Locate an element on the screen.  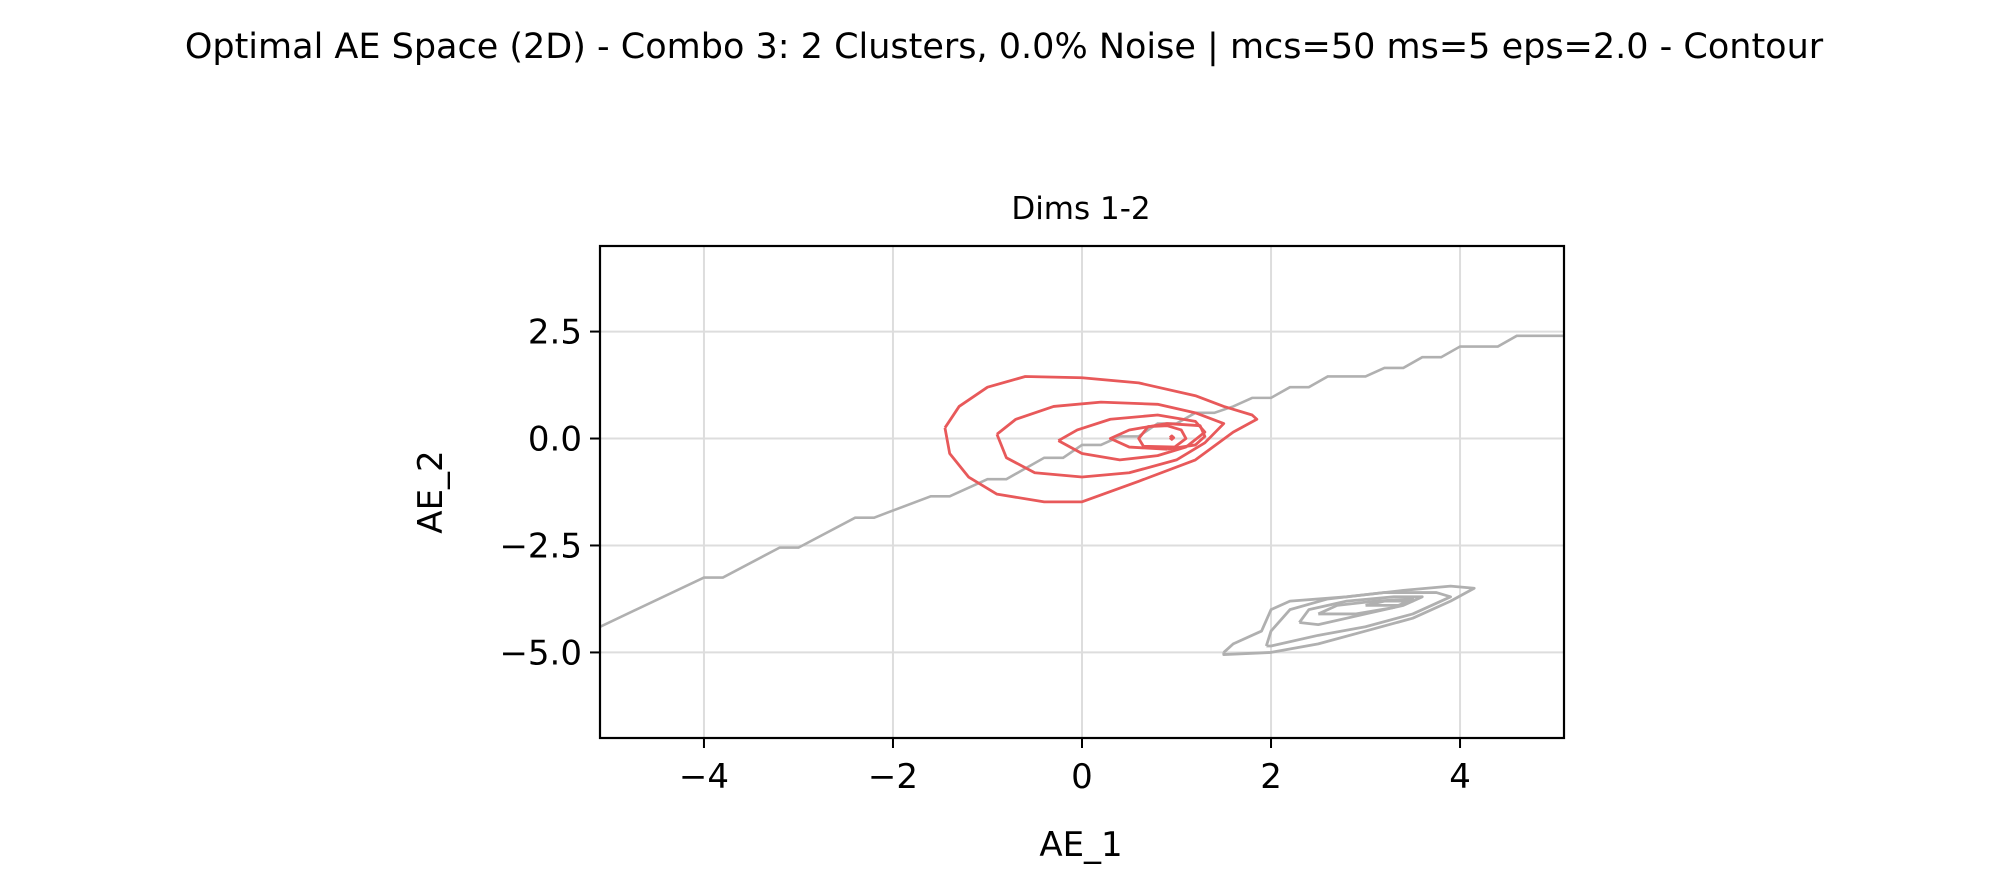
x-tick-label: −4 is located at coordinates (704, 777).